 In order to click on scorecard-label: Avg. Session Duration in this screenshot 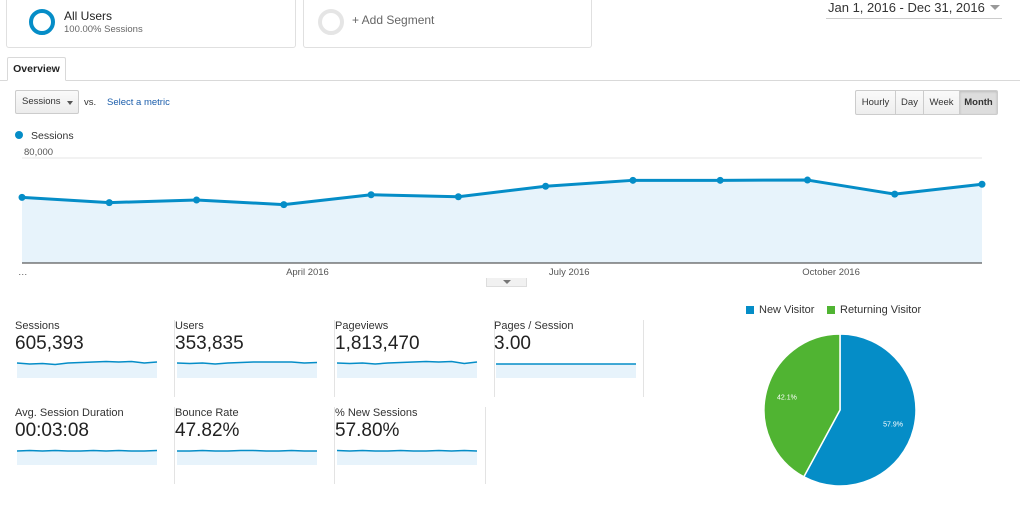, I will do `click(69, 413)`.